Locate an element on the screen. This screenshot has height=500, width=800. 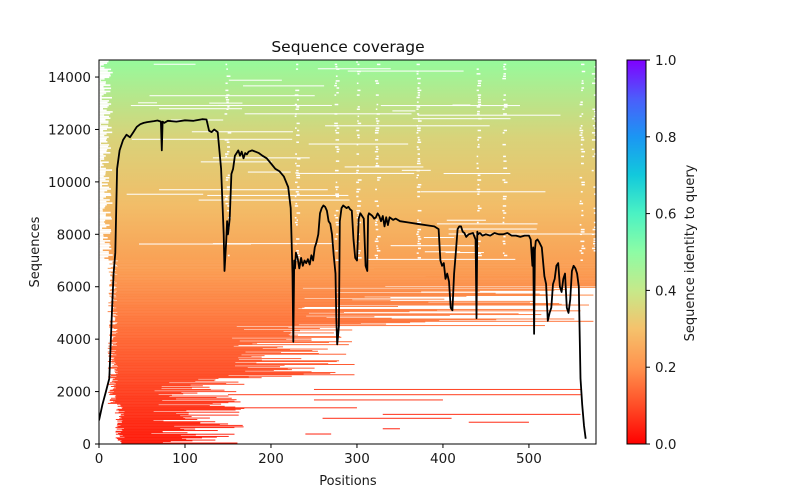
y-tick-label: 12000 is located at coordinates (69, 130).